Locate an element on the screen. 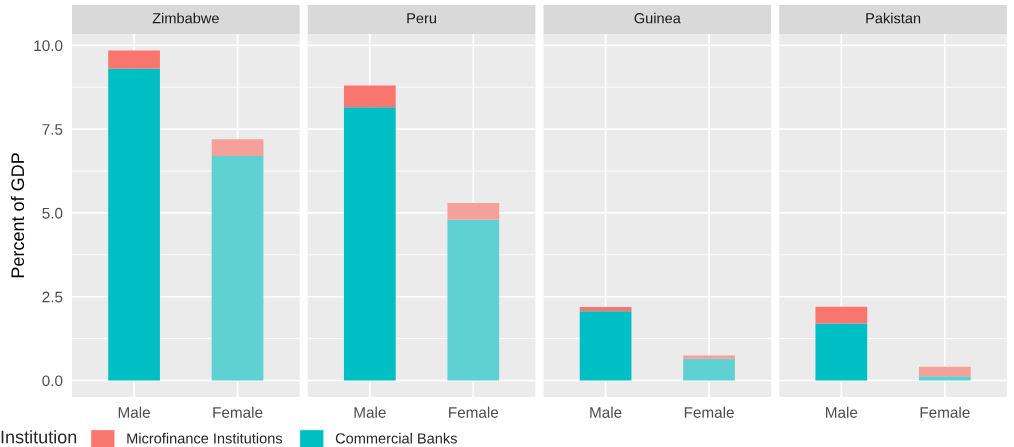 Image resolution: width=1014 pixels, height=447 pixels. y-tick-label: 0.0 is located at coordinates (52, 381).